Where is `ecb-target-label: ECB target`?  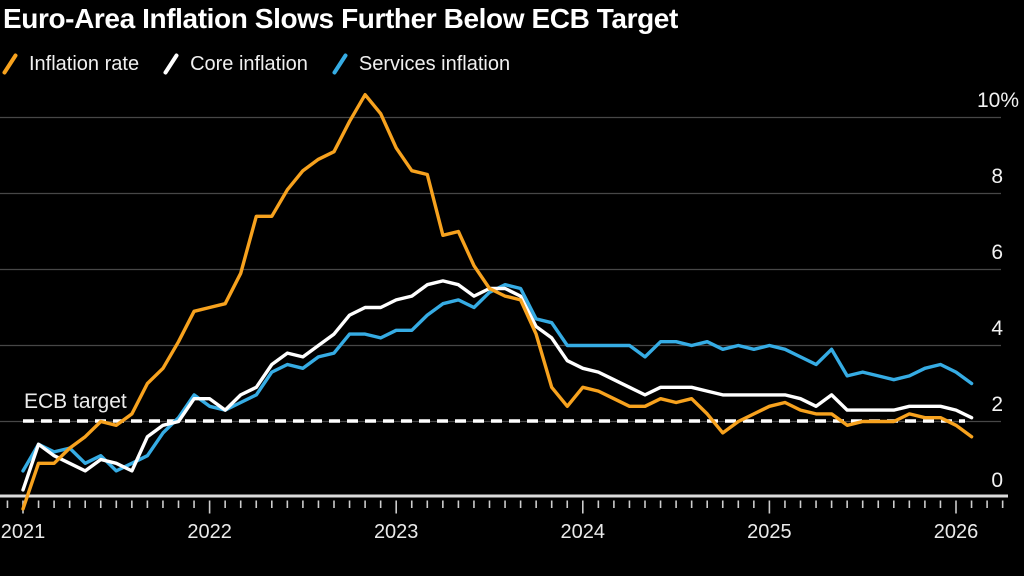 ecb-target-label: ECB target is located at coordinates (75, 401).